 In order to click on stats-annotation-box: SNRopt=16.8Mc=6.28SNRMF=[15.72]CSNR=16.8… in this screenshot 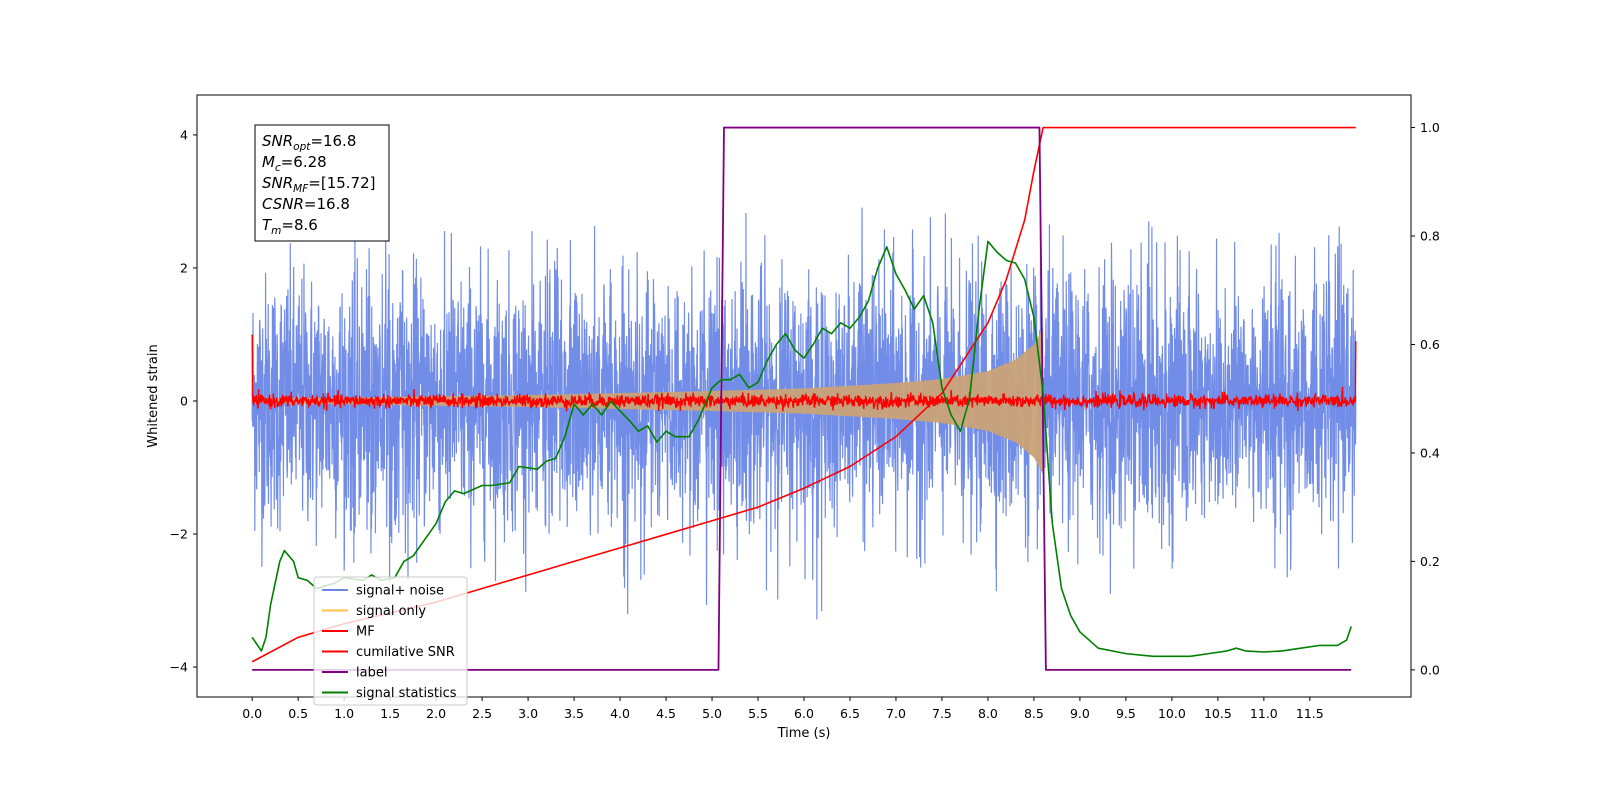, I will do `click(322, 183)`.